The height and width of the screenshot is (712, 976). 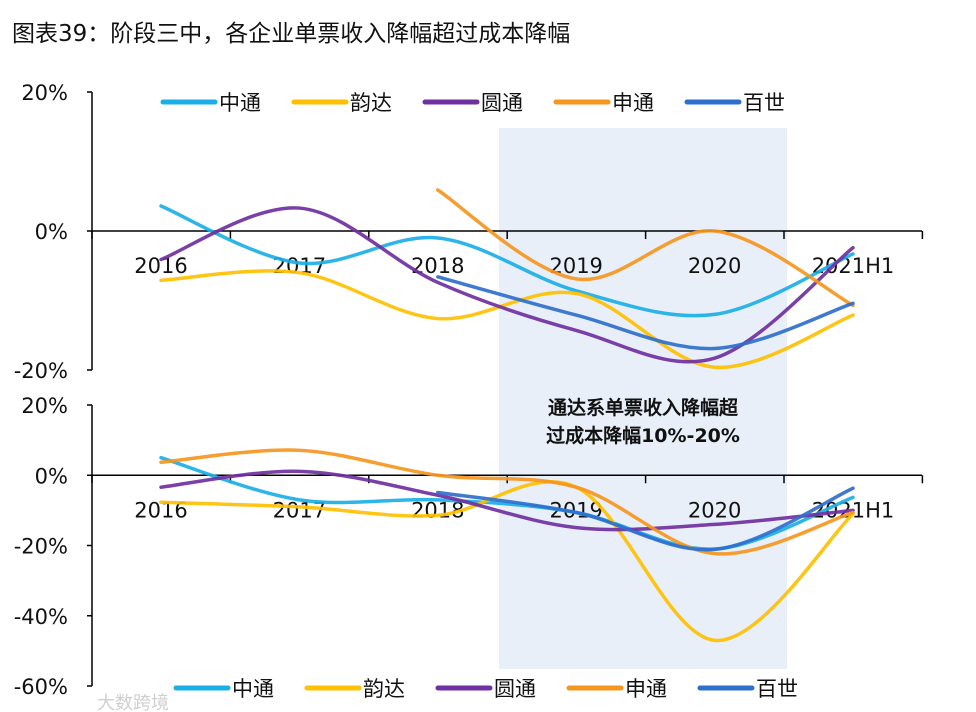 I want to click on y-tick-label: -60%, so click(x=41, y=687).